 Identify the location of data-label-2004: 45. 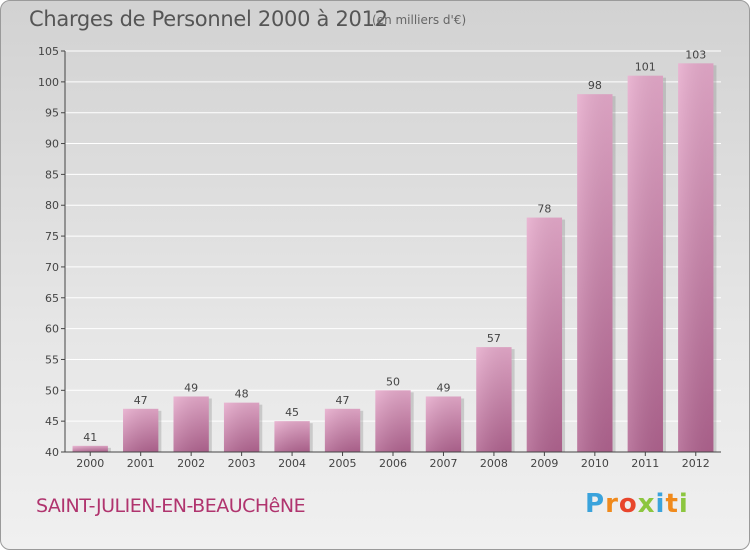
(292, 412).